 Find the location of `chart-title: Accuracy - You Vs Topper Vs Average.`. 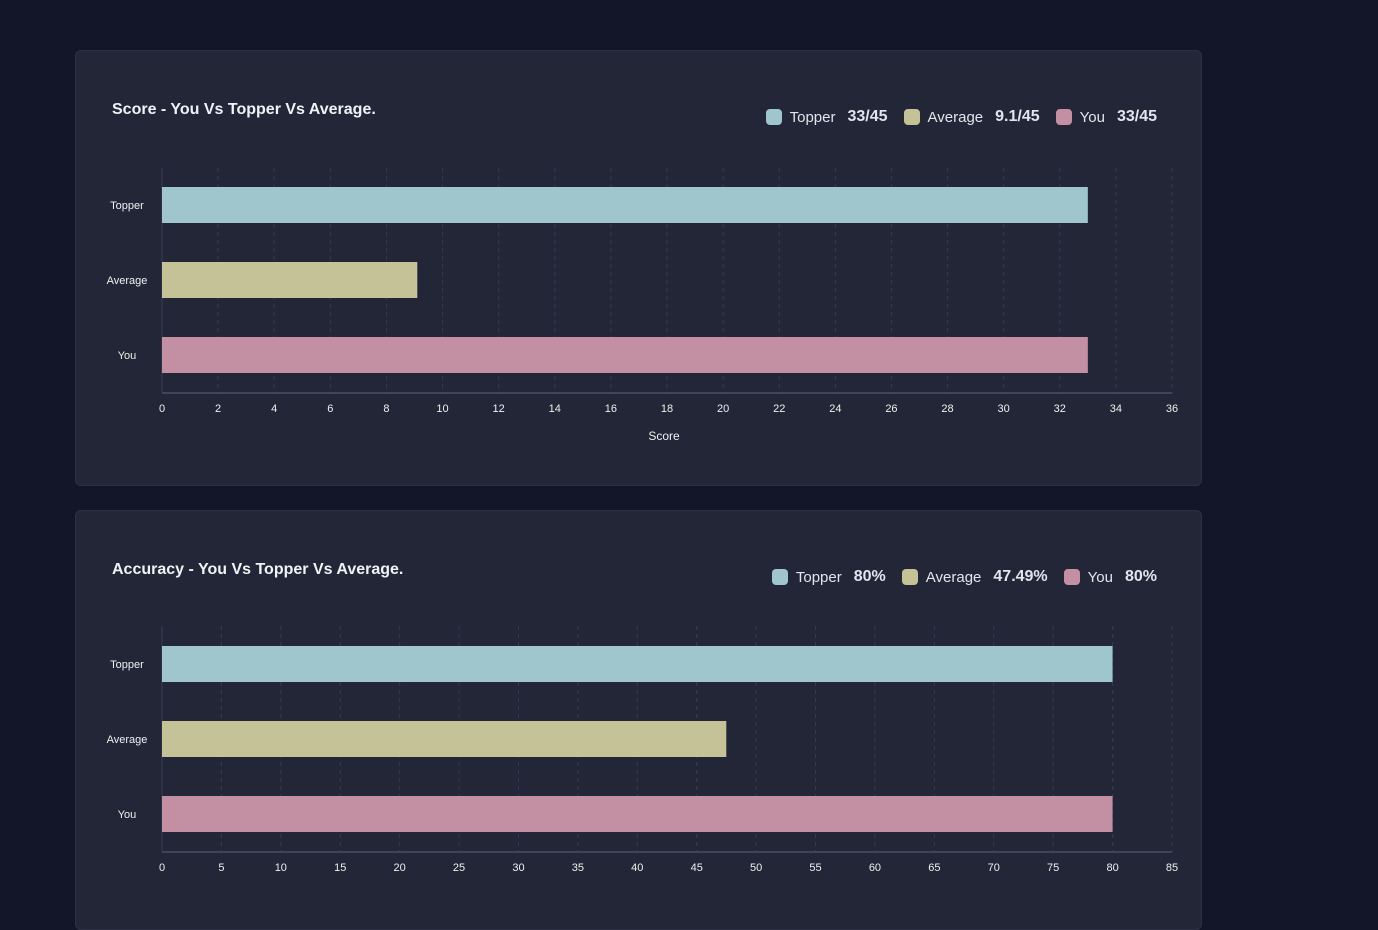

chart-title: Accuracy - You Vs Topper Vs Average. is located at coordinates (258, 569).